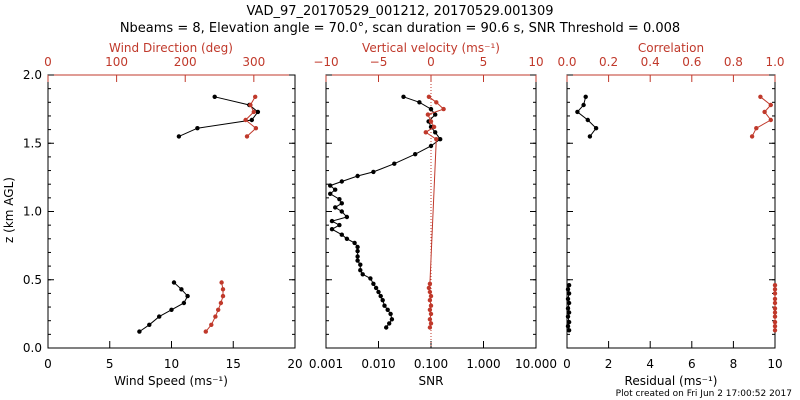 The width and height of the screenshot is (800, 400). What do you see at coordinates (536, 364) in the screenshot?
I see `x-tick-label: 10.000` at bounding box center [536, 364].